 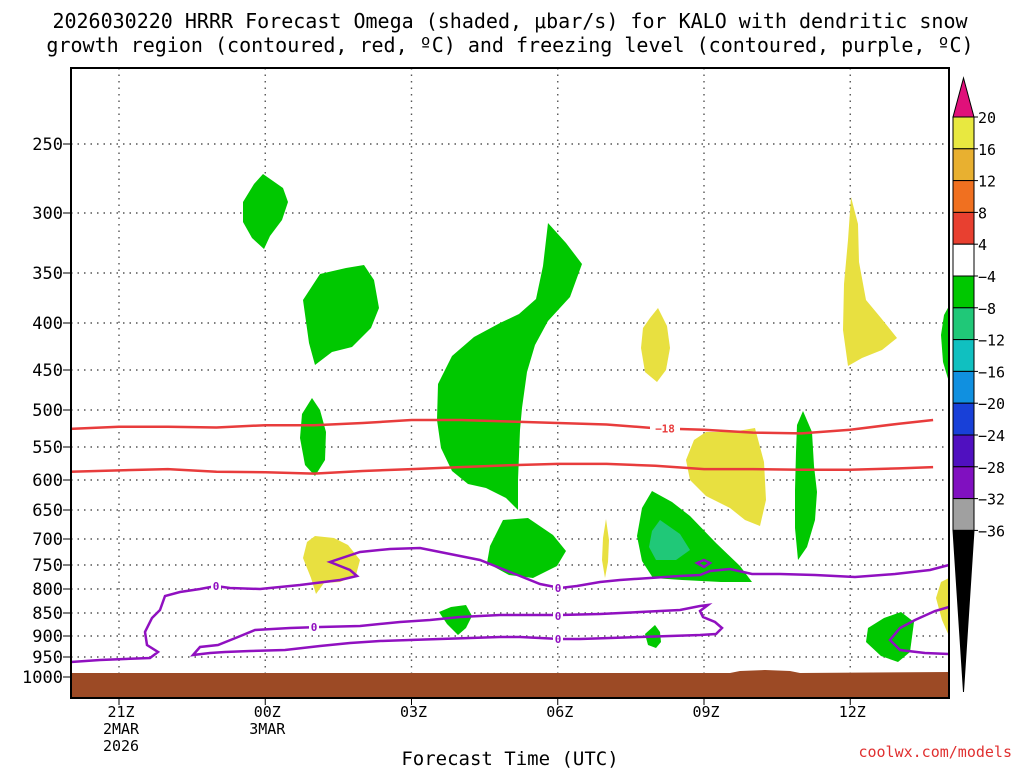 I want to click on dgz-label-0: −18, so click(x=665, y=428).